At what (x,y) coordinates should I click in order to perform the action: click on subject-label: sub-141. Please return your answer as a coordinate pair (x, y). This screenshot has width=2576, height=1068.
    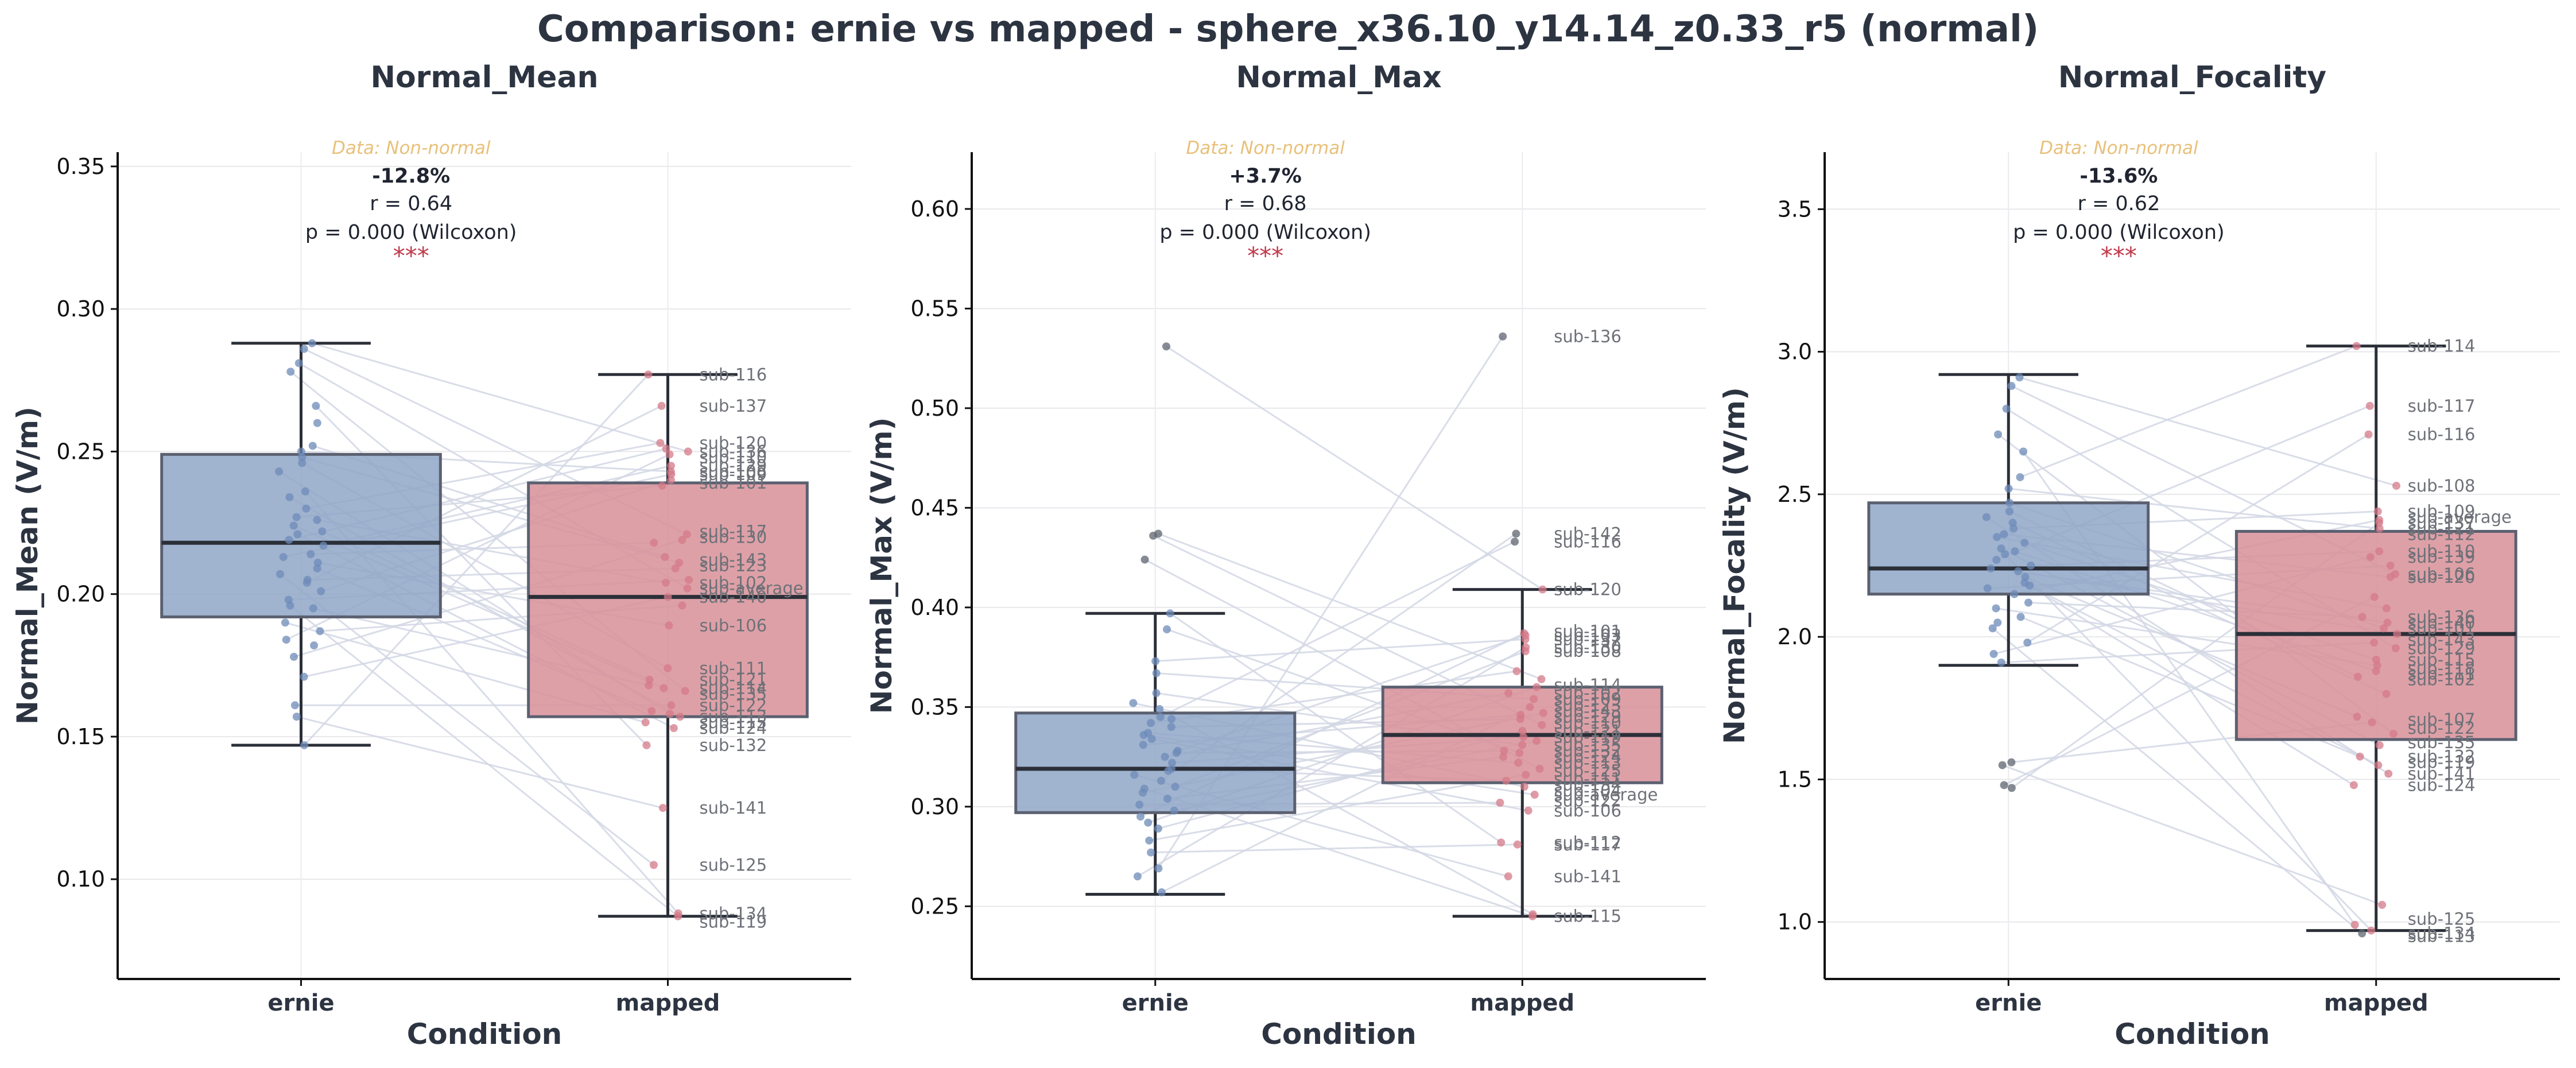
    Looking at the image, I should click on (2442, 774).